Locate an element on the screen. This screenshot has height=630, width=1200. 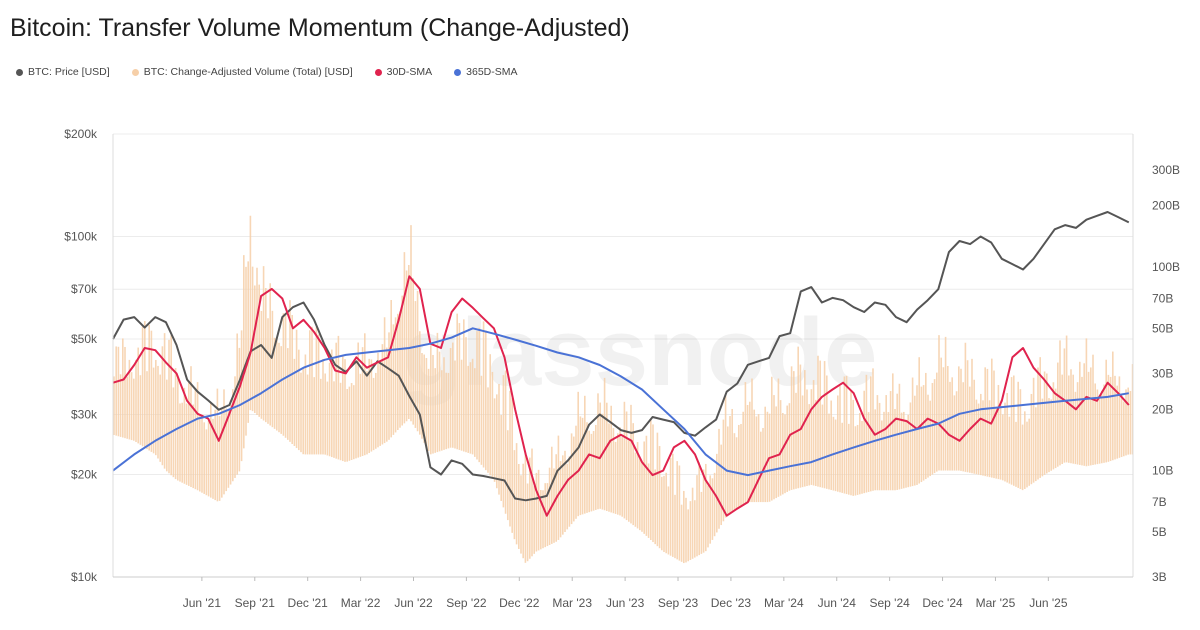
y-left-tick-label: $30k is located at coordinates (84, 415).